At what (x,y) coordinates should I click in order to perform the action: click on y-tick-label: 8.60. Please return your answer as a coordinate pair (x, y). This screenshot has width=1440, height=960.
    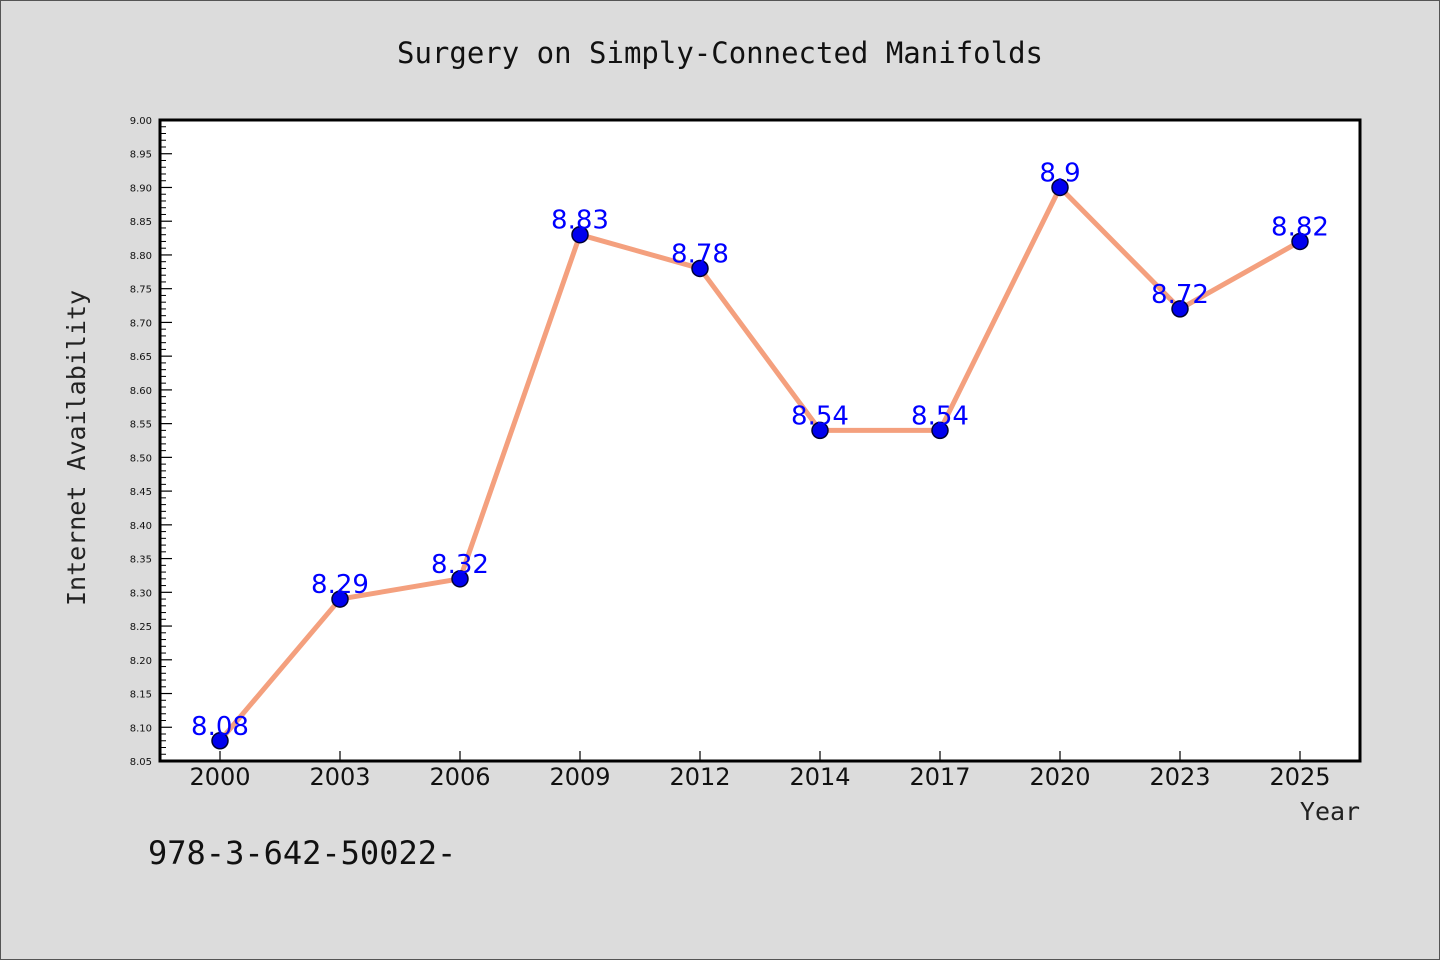
    Looking at the image, I should click on (141, 391).